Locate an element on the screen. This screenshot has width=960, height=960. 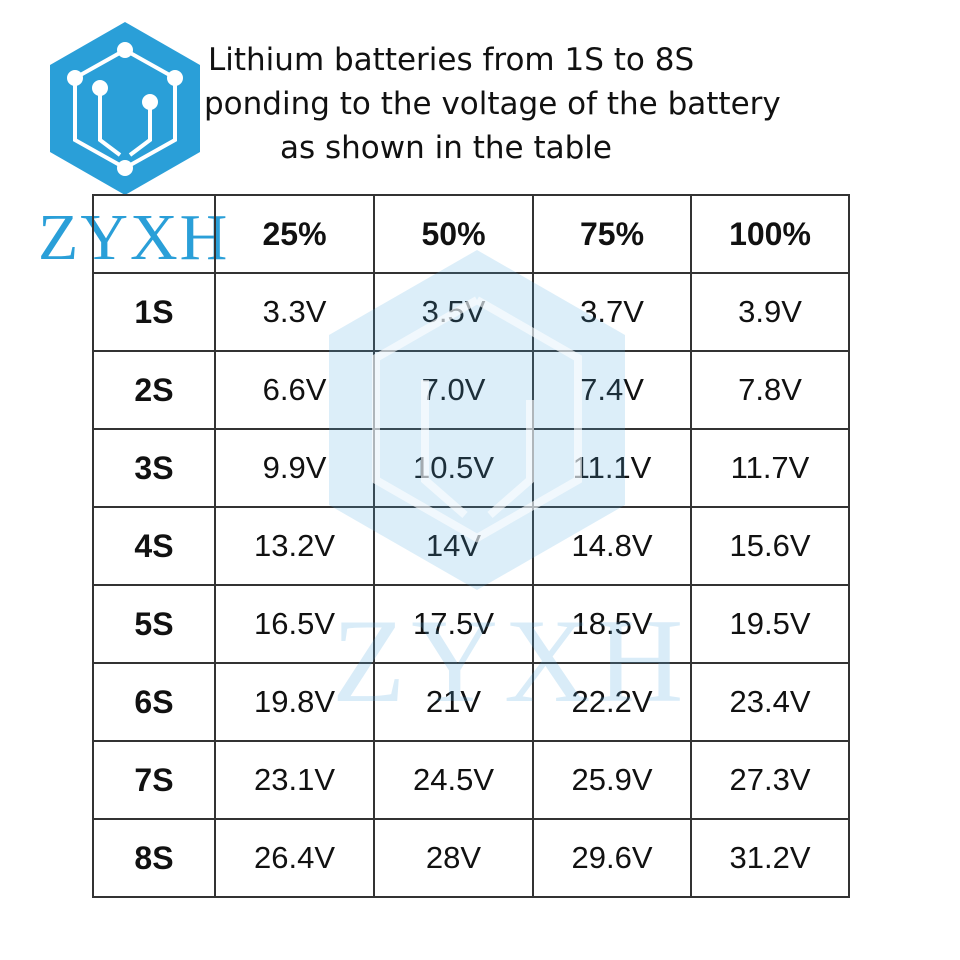
row-label: 3S is located at coordinates (154, 468).